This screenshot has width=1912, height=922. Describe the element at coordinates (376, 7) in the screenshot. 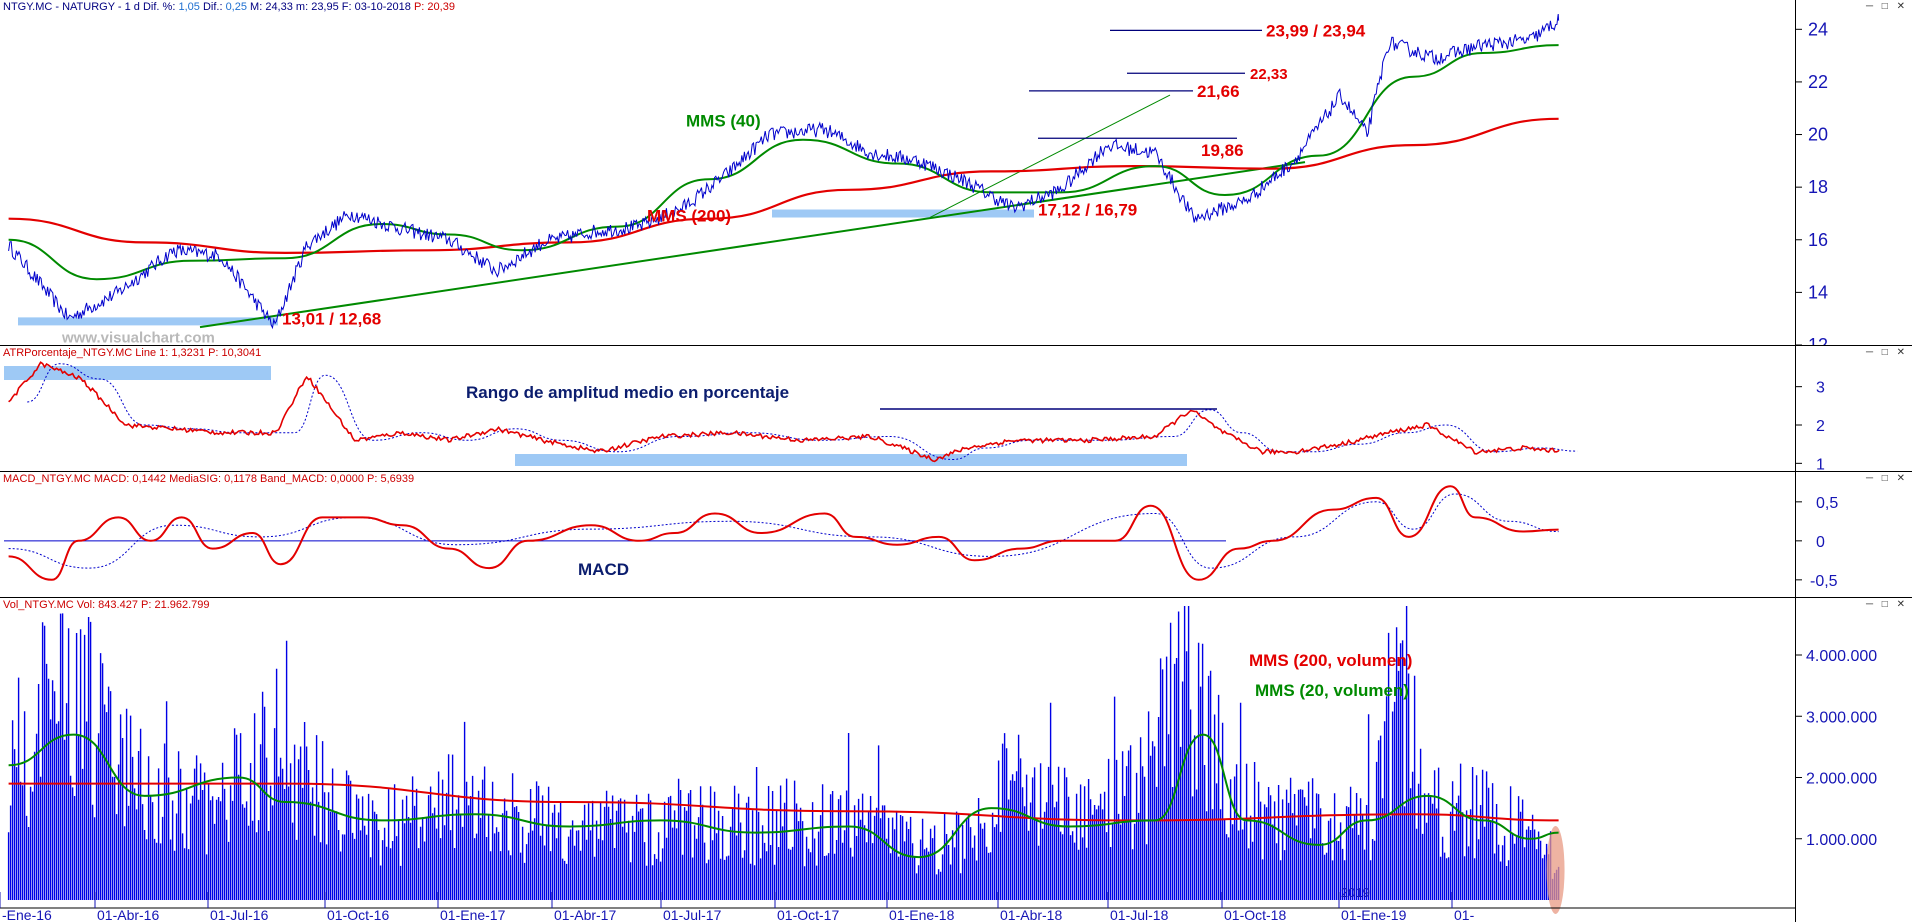

I see `date-value: F: 03-10-2018` at that location.